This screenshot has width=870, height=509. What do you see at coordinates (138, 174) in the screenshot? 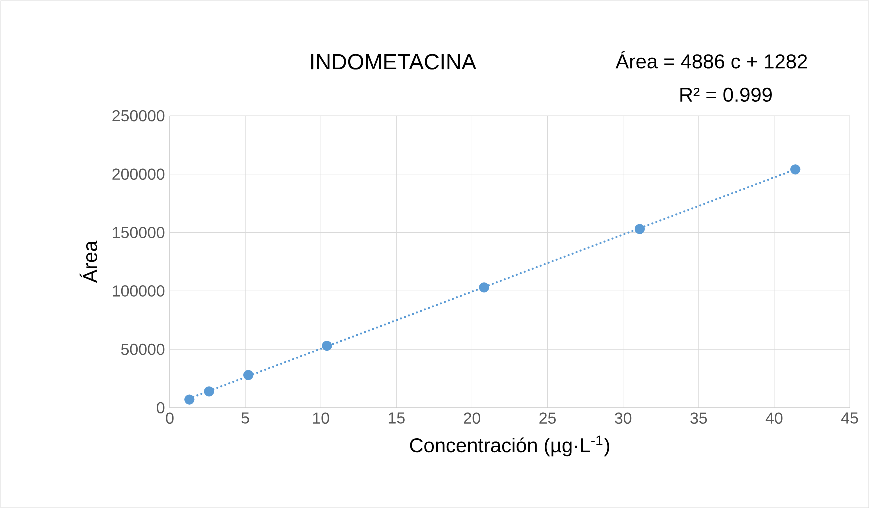
I see `y-tick-label: 200000` at bounding box center [138, 174].